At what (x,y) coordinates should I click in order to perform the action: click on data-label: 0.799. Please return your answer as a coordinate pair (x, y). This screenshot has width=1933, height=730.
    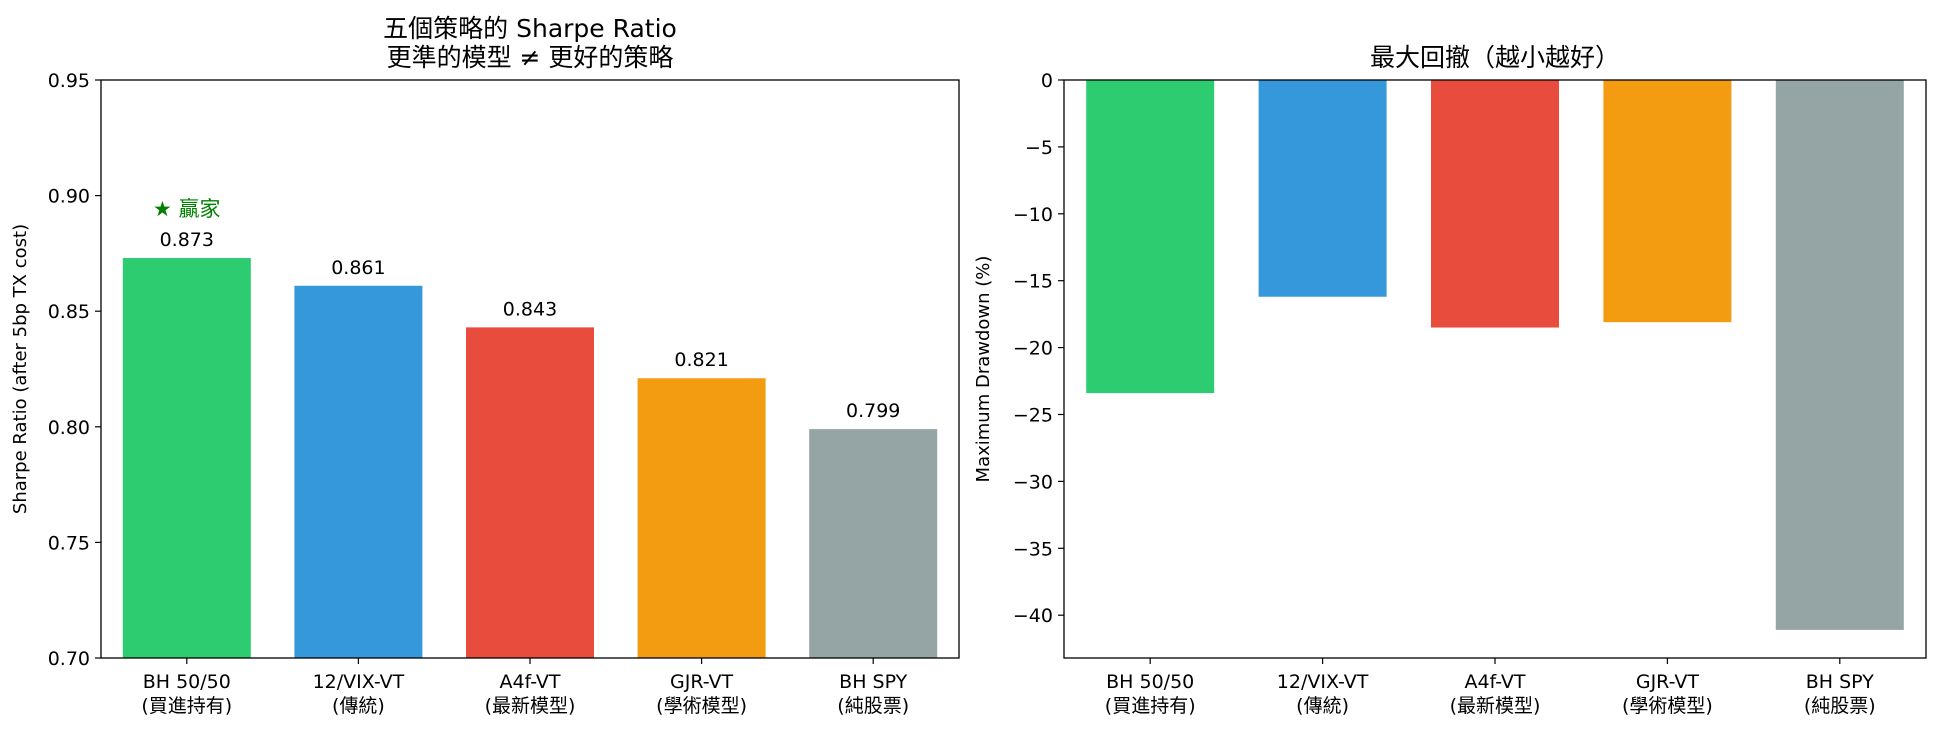
    Looking at the image, I should click on (873, 411).